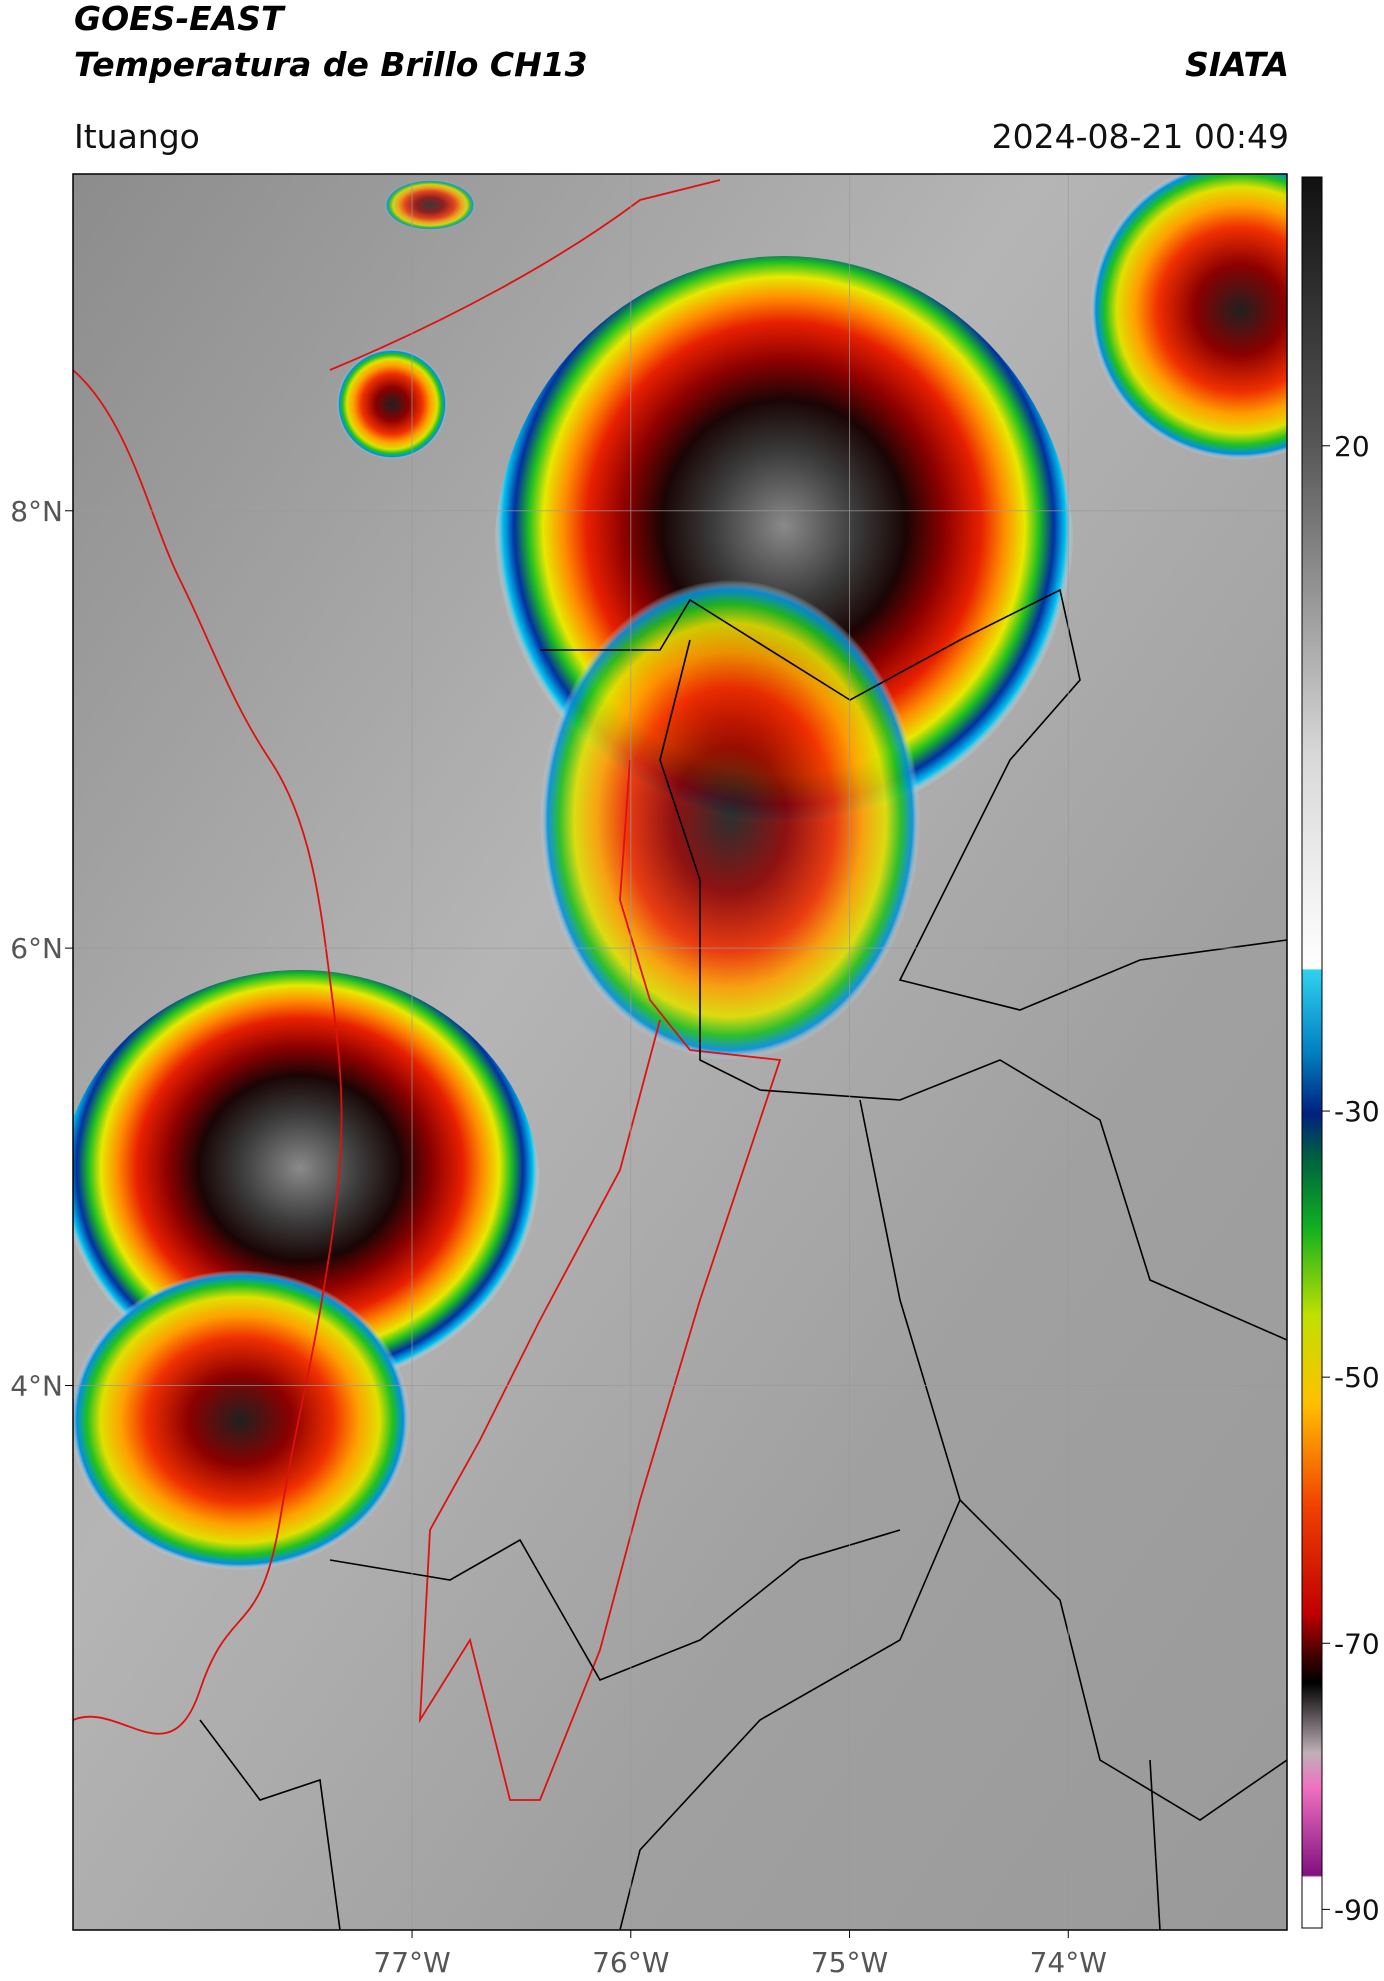 Image resolution: width=1384 pixels, height=1981 pixels. Describe the element at coordinates (1140, 136) in the screenshot. I see `datetime: 2024-08-21 00:49` at that location.